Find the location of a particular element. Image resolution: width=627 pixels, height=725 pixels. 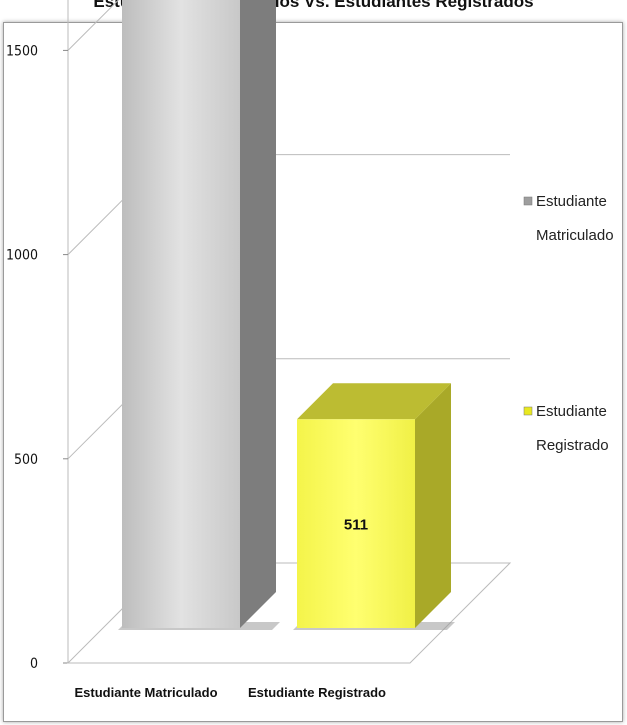

legend-label-1-0: Estudiante is located at coordinates (571, 411).